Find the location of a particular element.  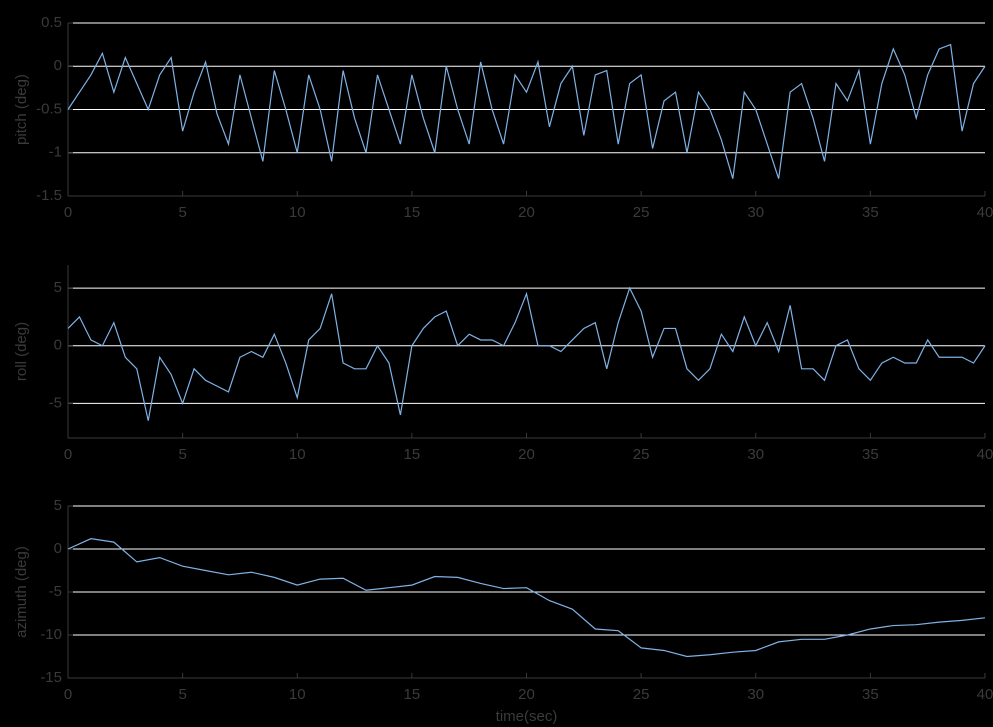

y-tick-label: -1.5 is located at coordinates (49, 195).